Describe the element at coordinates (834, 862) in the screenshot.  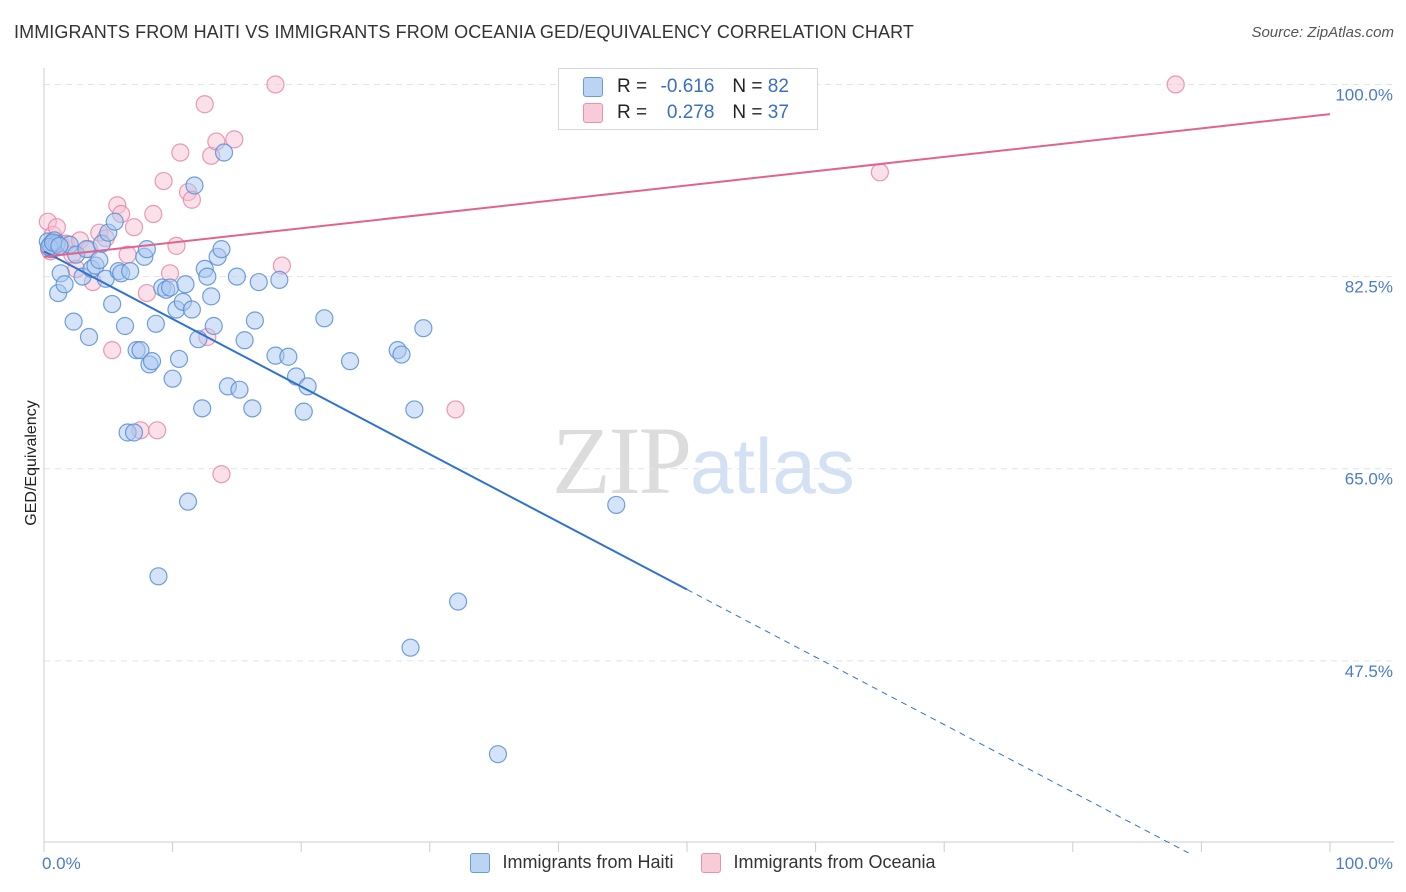
I see `oceania-legend-label: Immigrants from Oceania` at that location.